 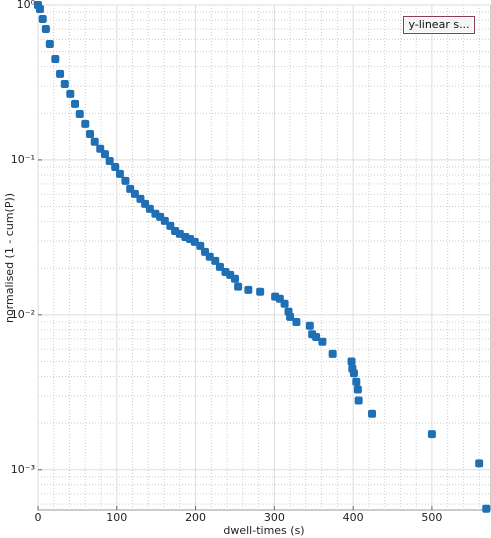 I want to click on y-tick-label: 10⁻², so click(x=23, y=314).